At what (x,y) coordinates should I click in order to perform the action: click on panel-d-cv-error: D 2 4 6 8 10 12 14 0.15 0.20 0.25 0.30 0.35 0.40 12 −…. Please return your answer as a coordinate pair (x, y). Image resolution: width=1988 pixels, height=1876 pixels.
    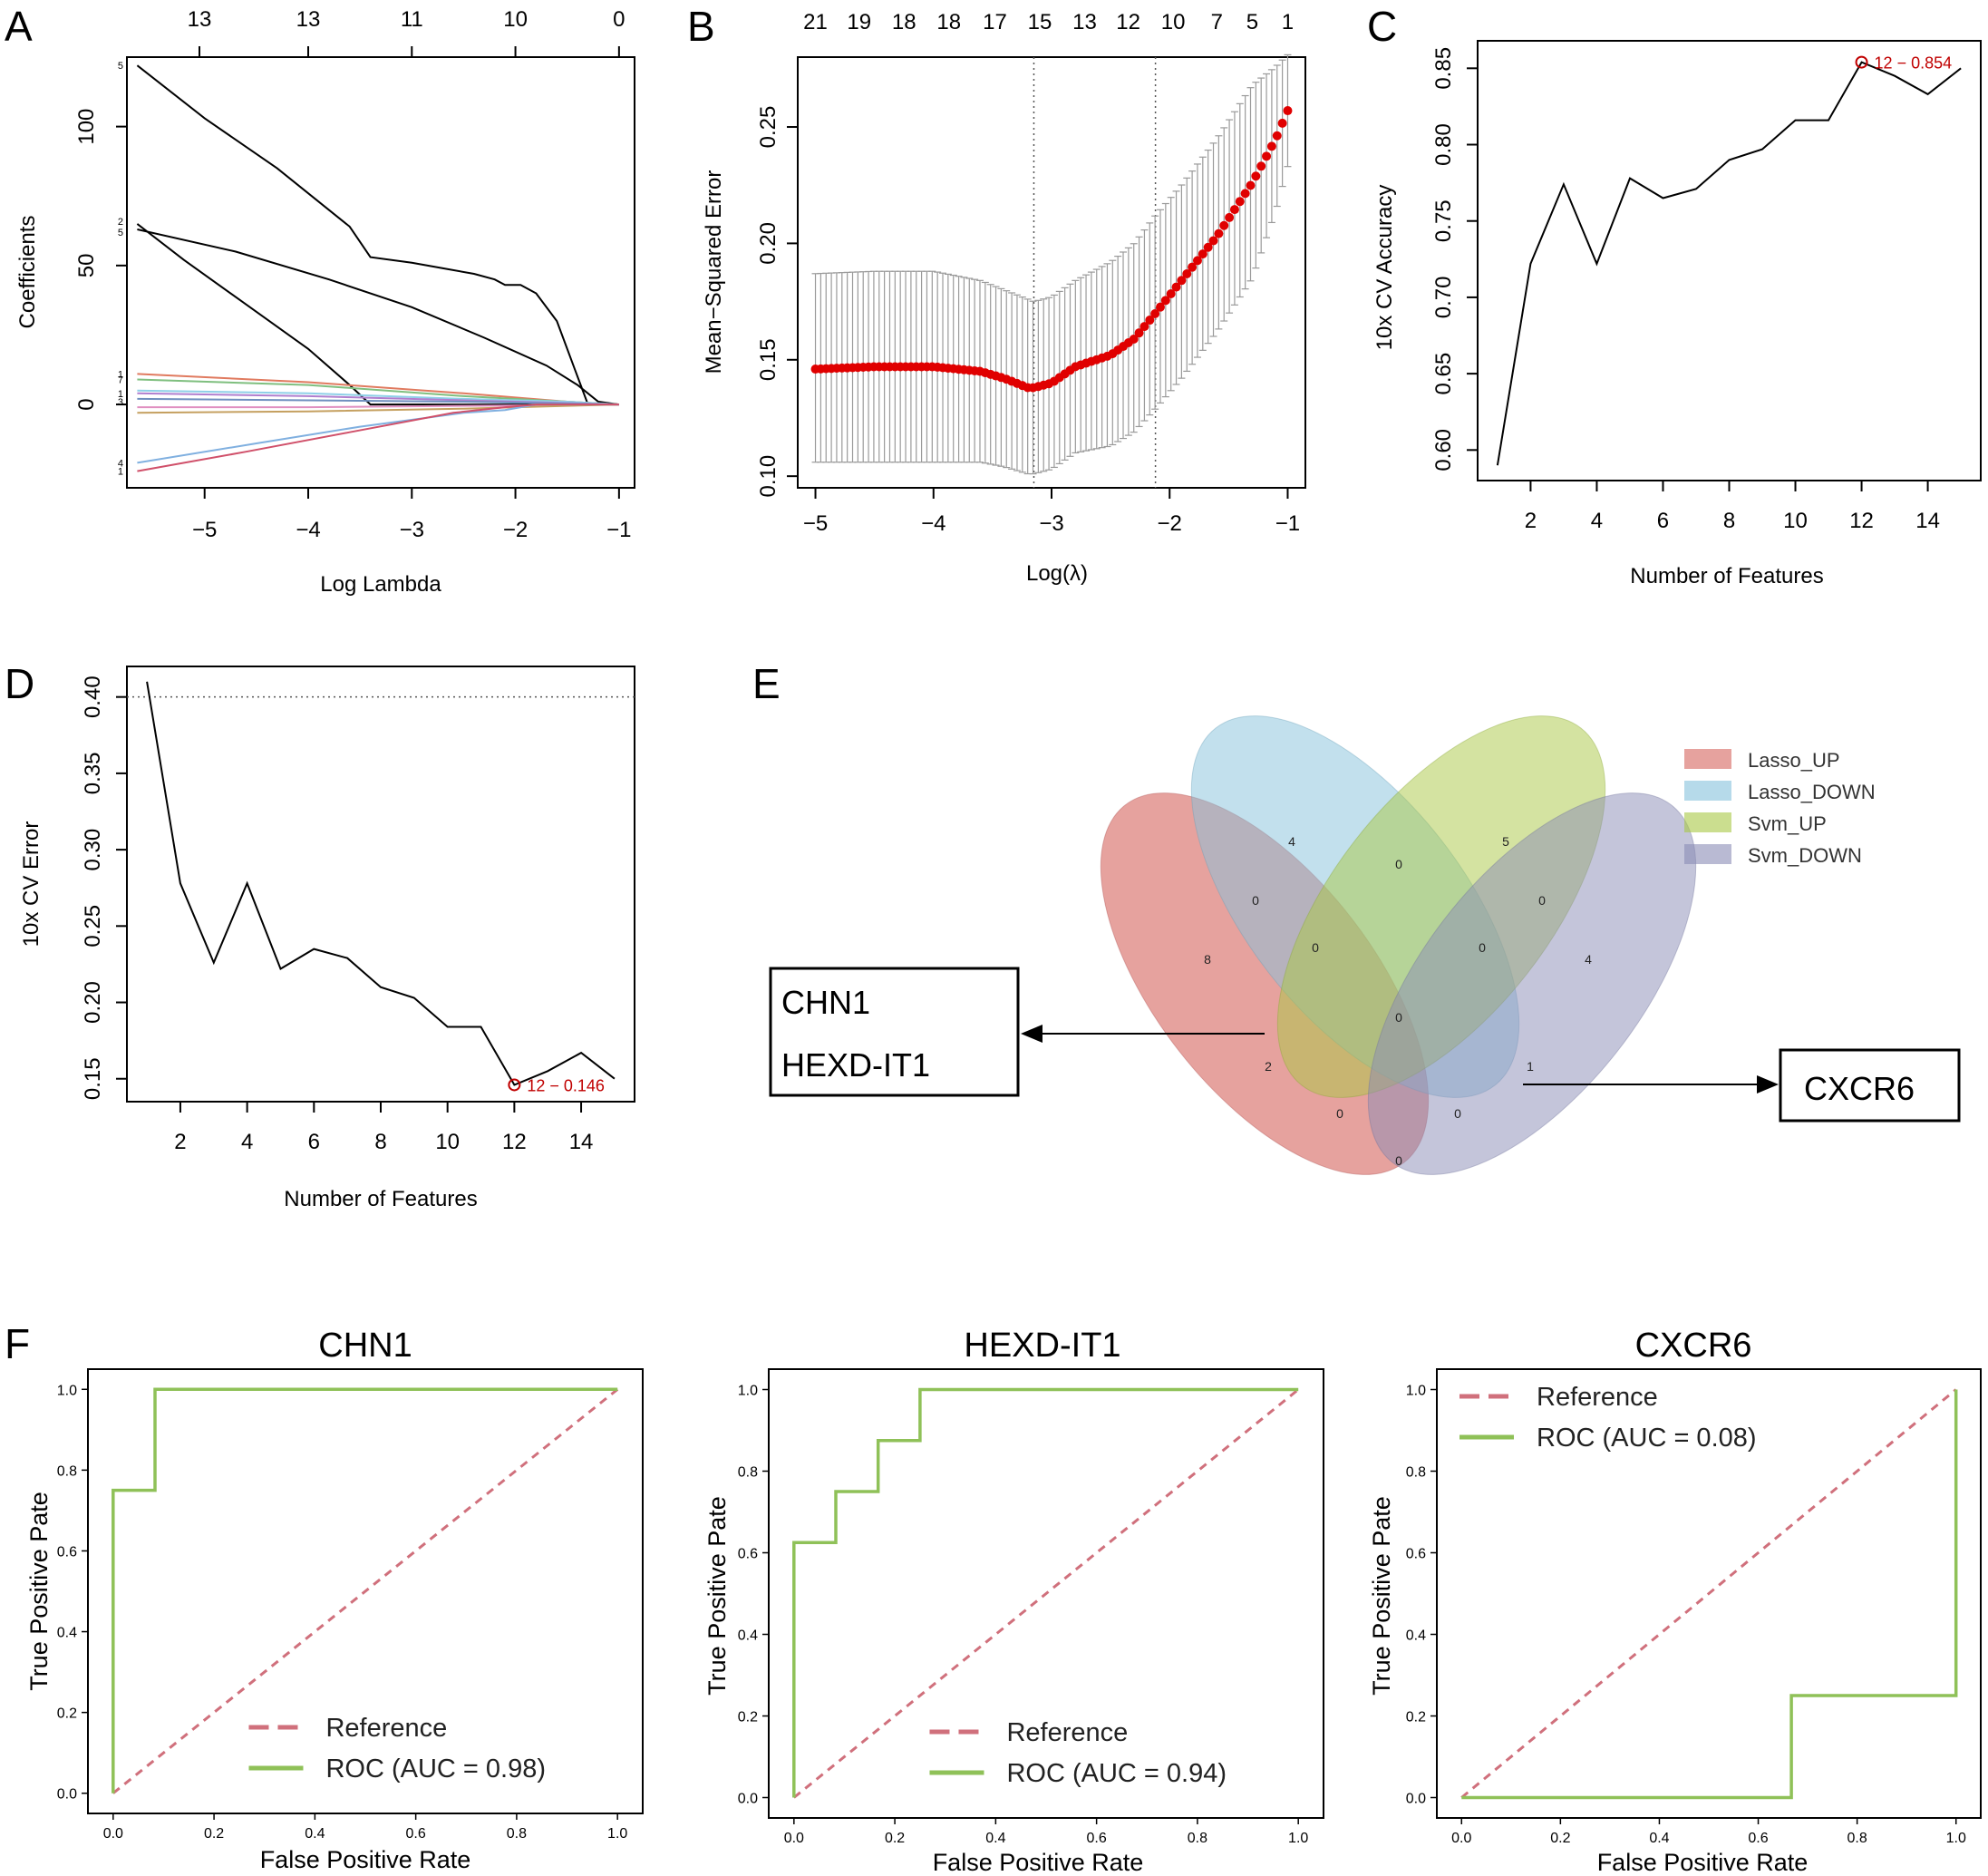
    Looking at the image, I should click on (320, 935).